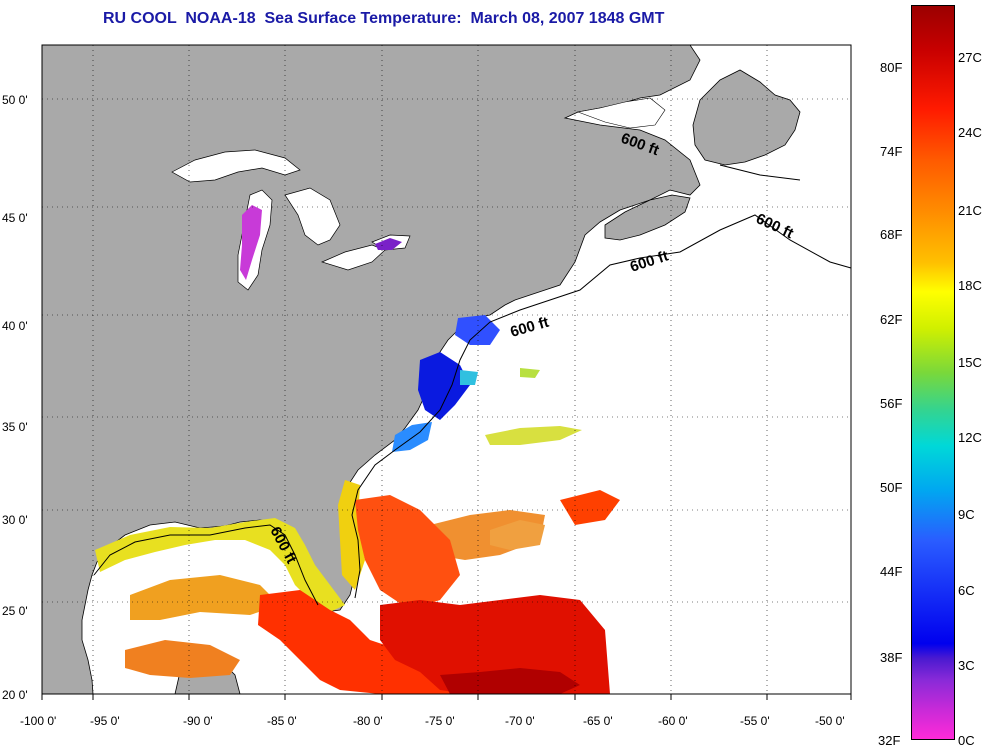 The height and width of the screenshot is (754, 984). Describe the element at coordinates (970, 210) in the screenshot. I see `colorbar-c-label: 21C` at that location.